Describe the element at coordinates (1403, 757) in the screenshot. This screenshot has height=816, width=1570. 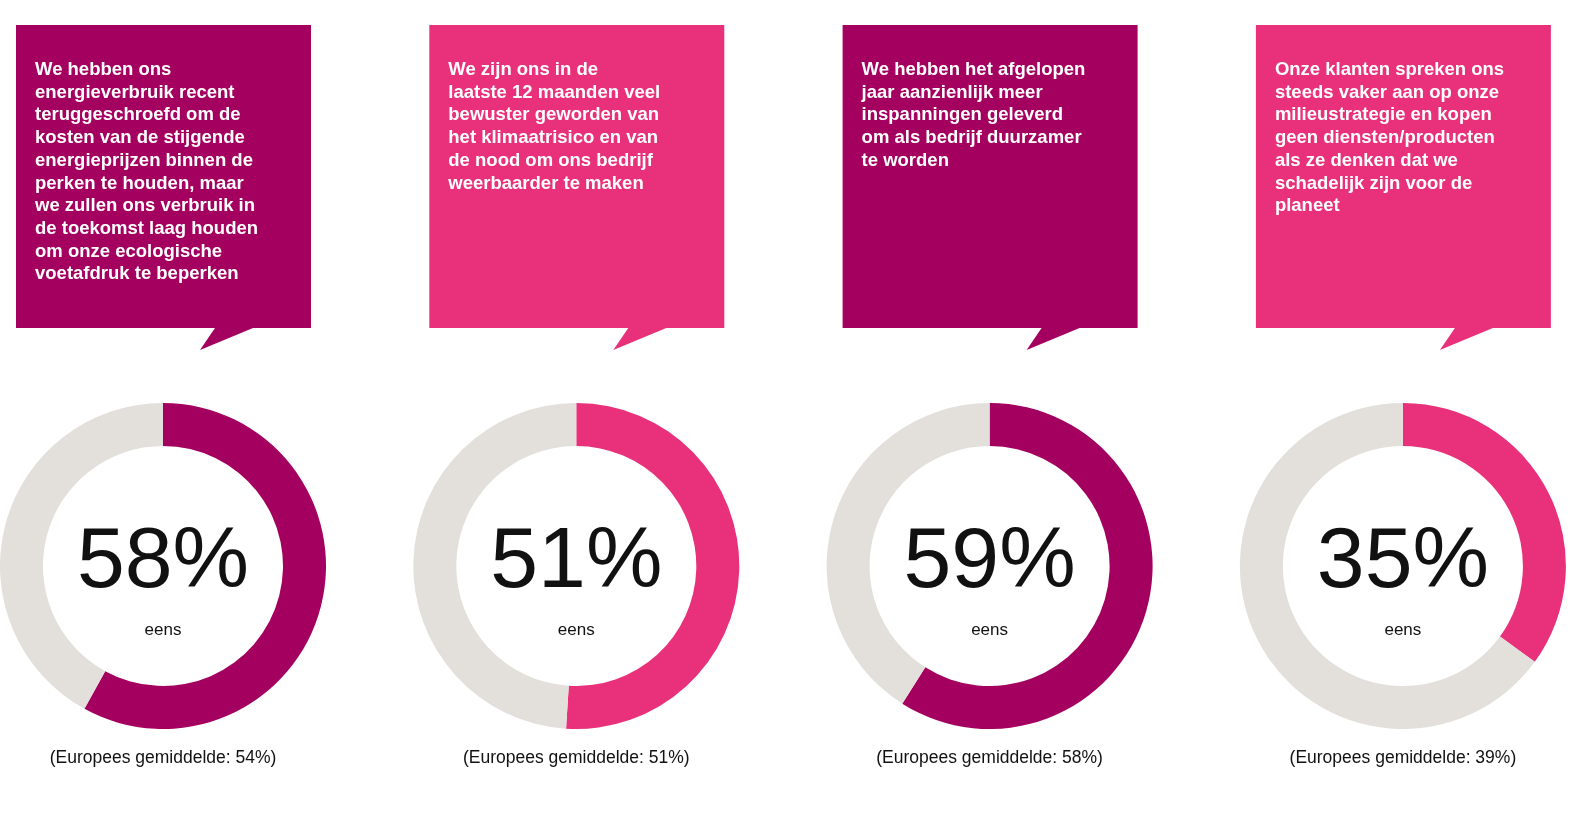
I see `text: (Europees gemiddelde: 39%)` at that location.